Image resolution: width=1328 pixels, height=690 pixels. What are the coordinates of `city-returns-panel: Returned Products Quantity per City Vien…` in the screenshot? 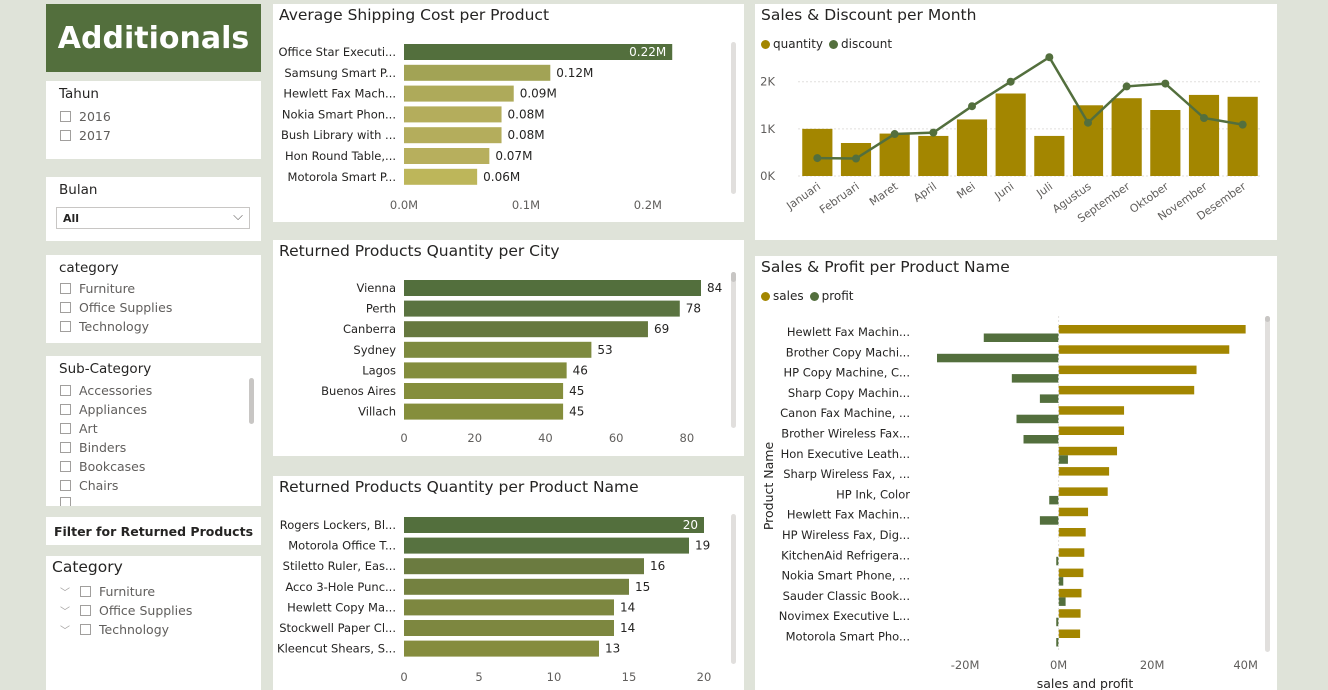 It's located at (508, 348).